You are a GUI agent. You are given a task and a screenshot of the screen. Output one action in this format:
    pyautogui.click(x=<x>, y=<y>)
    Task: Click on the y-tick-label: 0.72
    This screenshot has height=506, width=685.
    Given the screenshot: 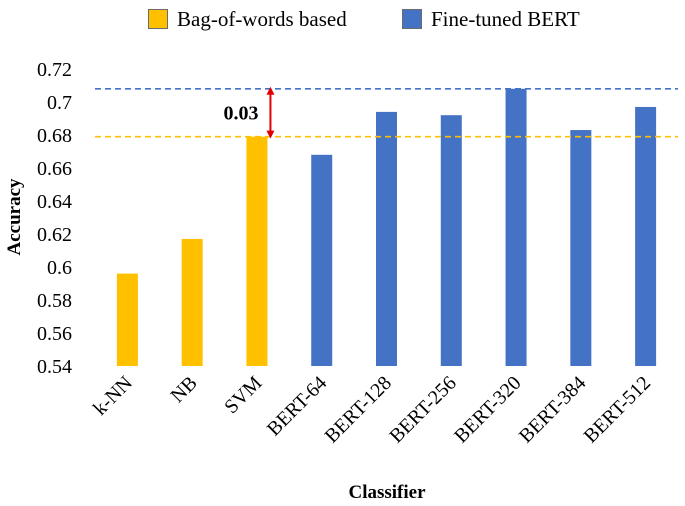 What is the action you would take?
    pyautogui.click(x=54, y=70)
    